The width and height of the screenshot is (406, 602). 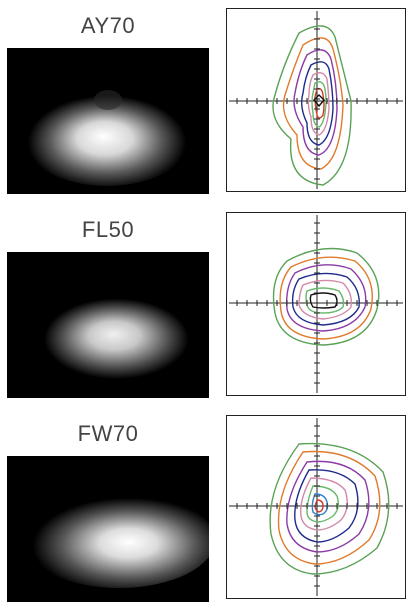 I want to click on contour-plot-ay70, so click(x=316, y=100).